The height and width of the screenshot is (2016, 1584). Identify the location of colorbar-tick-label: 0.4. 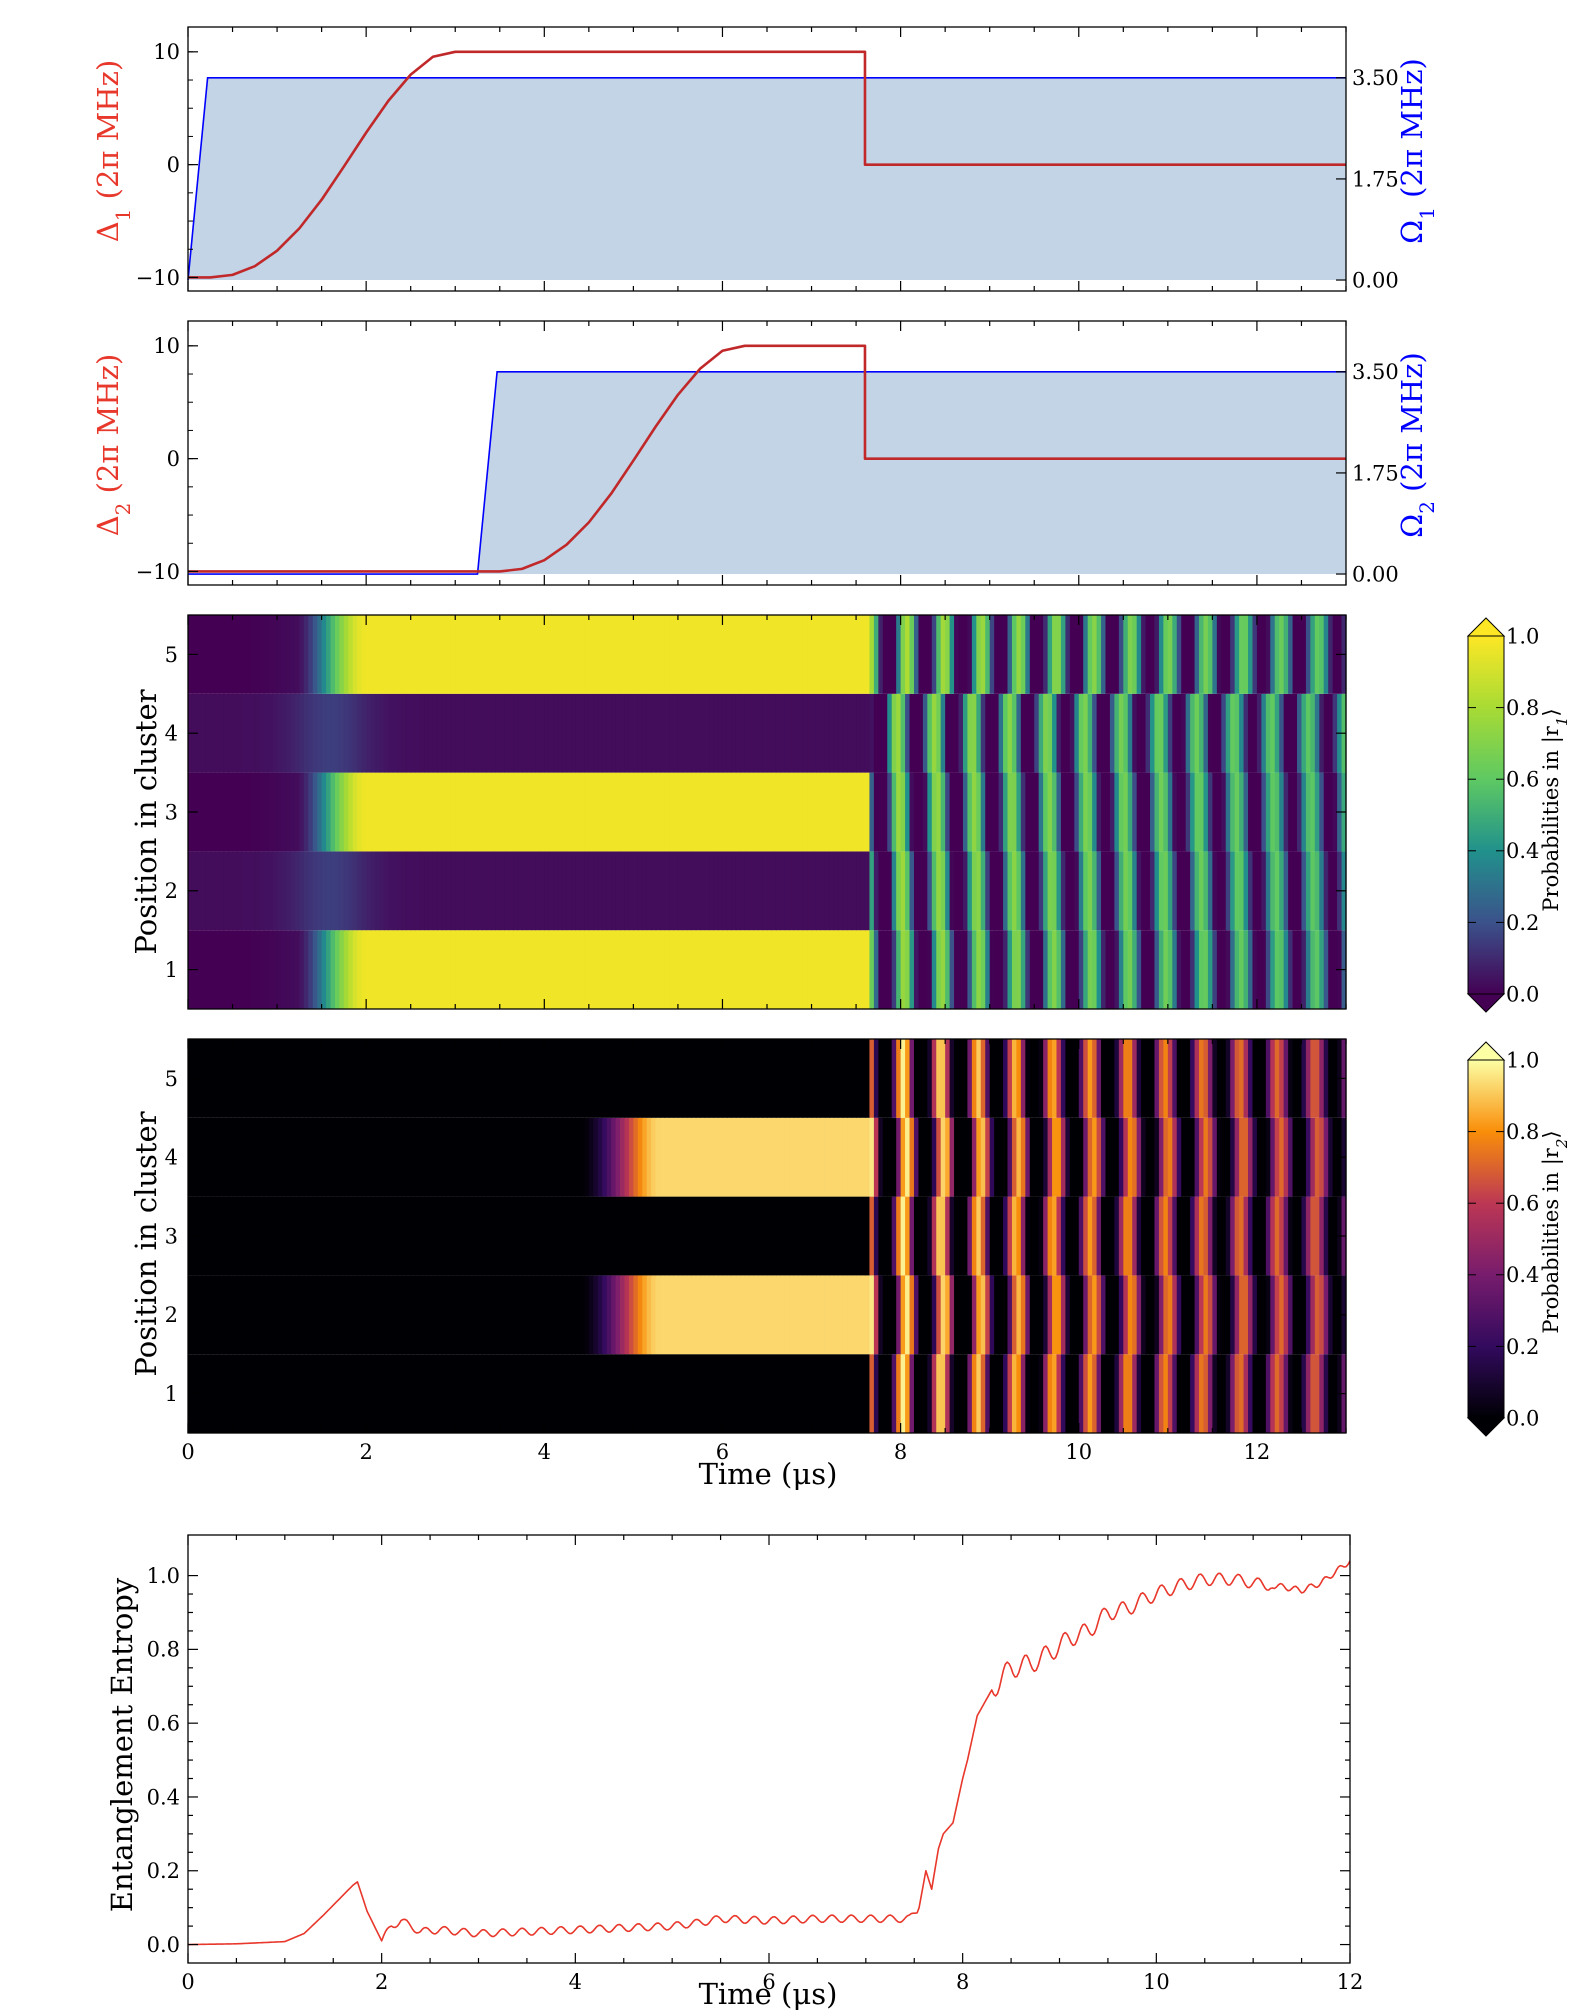
(1522, 851).